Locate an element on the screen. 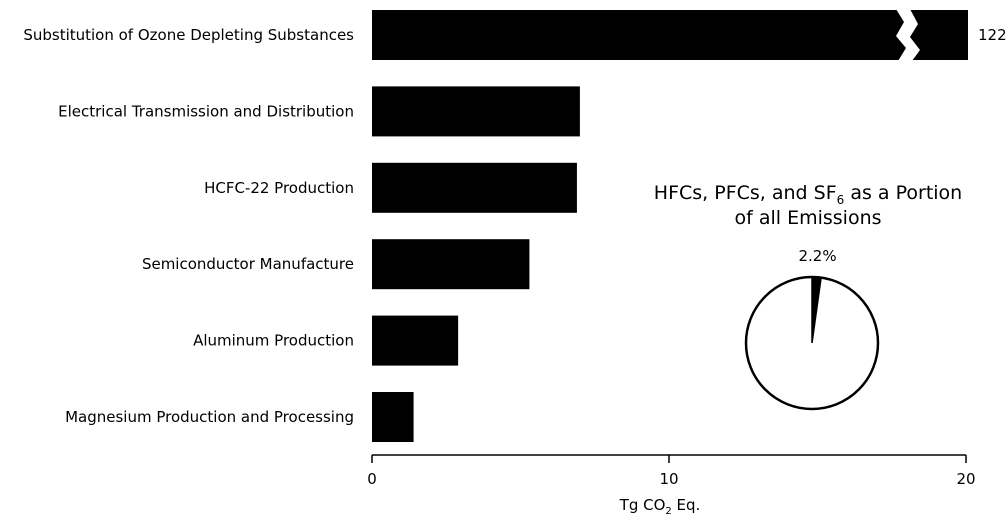 This screenshot has width=1007, height=516. bar-value-label: 122 is located at coordinates (992, 35).